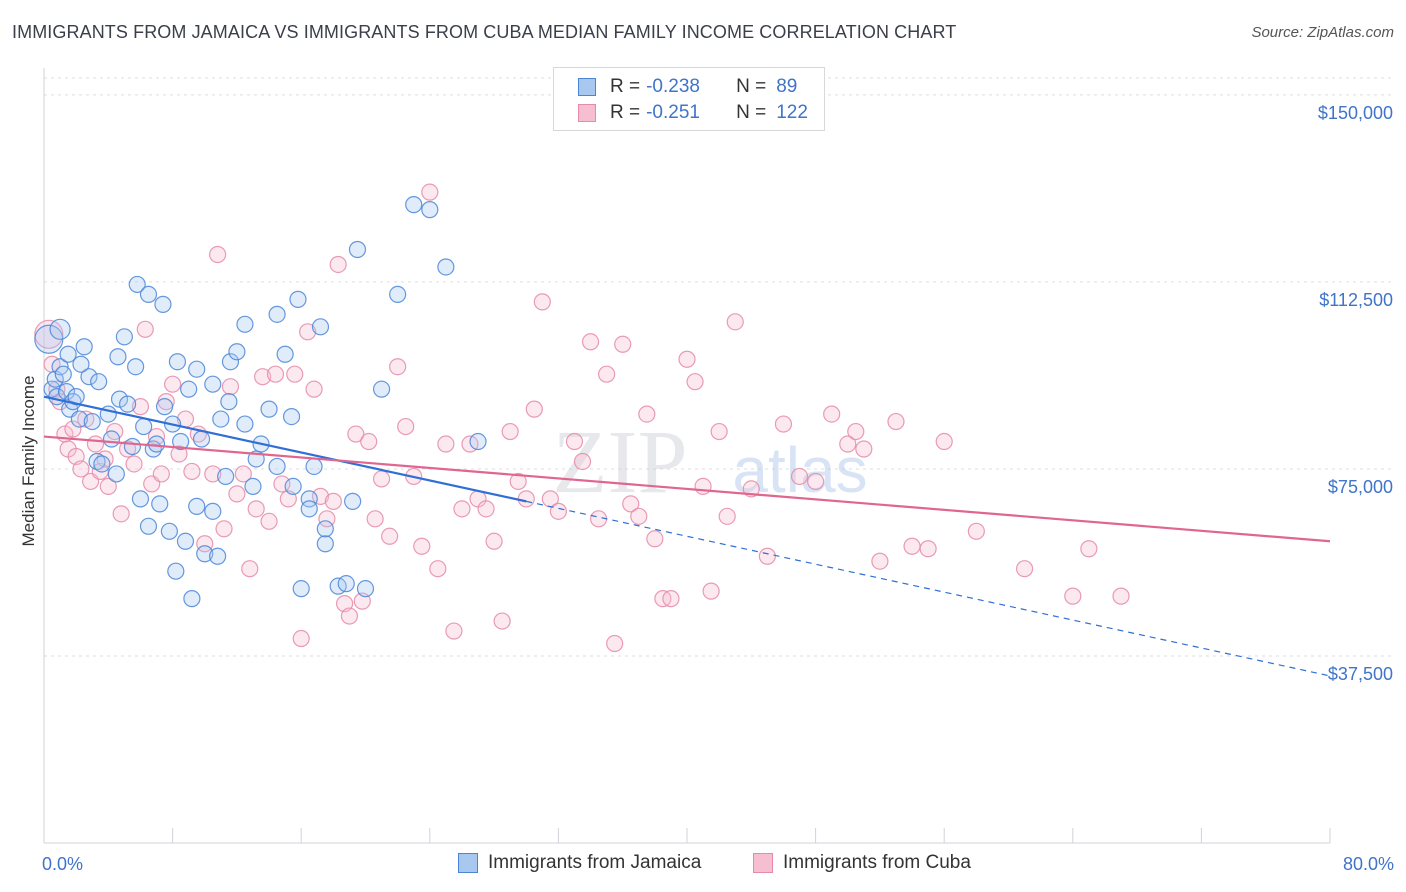 The image size is (1406, 892). Describe the element at coordinates (751, 86) in the screenshot. I see `legend-n-label: N =` at that location.